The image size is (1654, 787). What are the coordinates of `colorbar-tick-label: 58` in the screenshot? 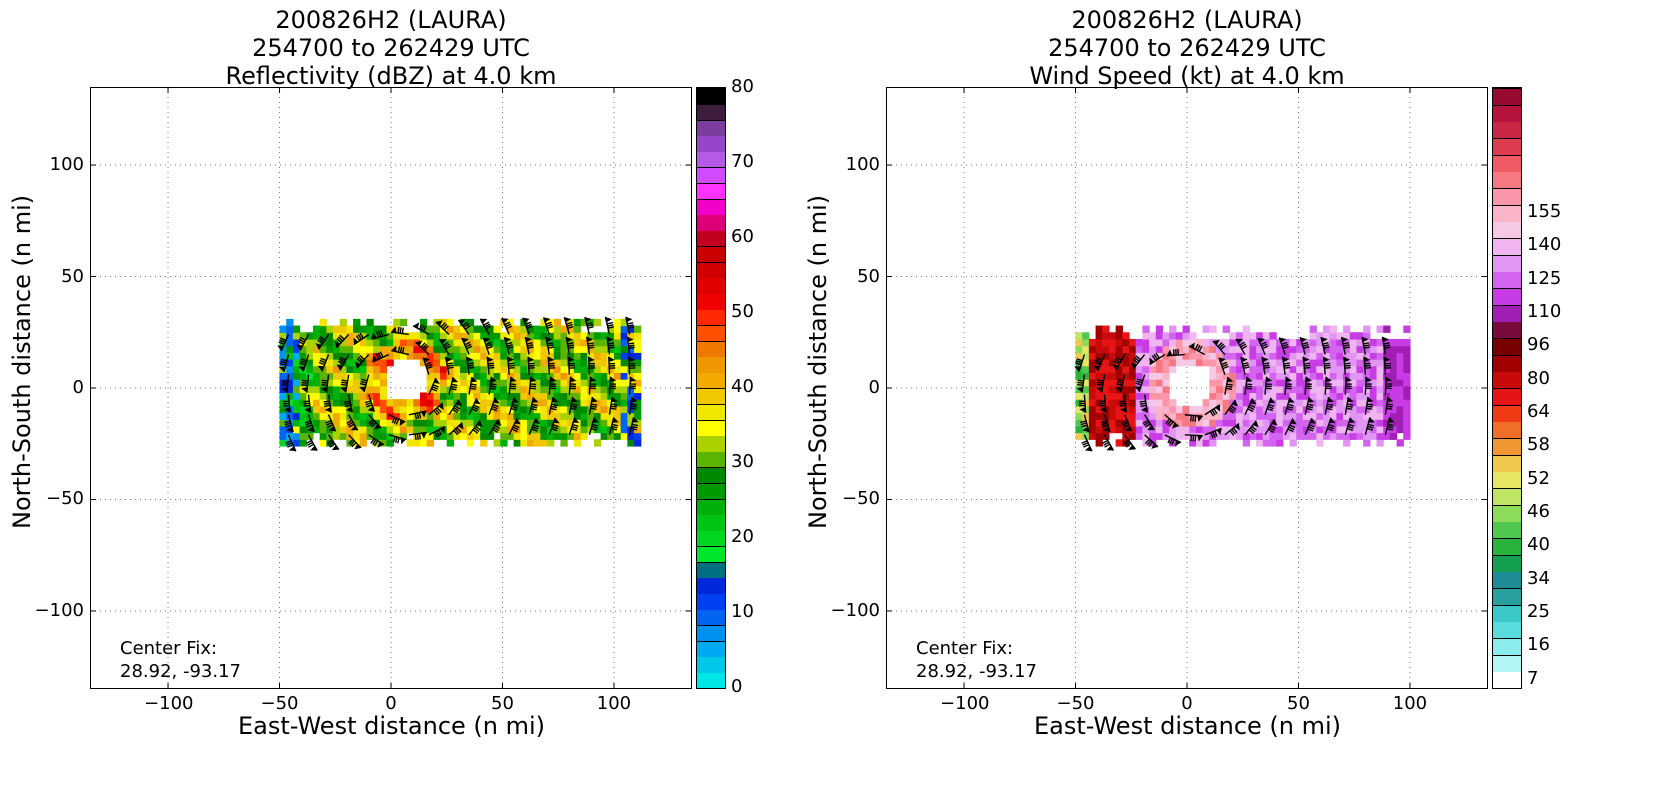 It's located at (1538, 445).